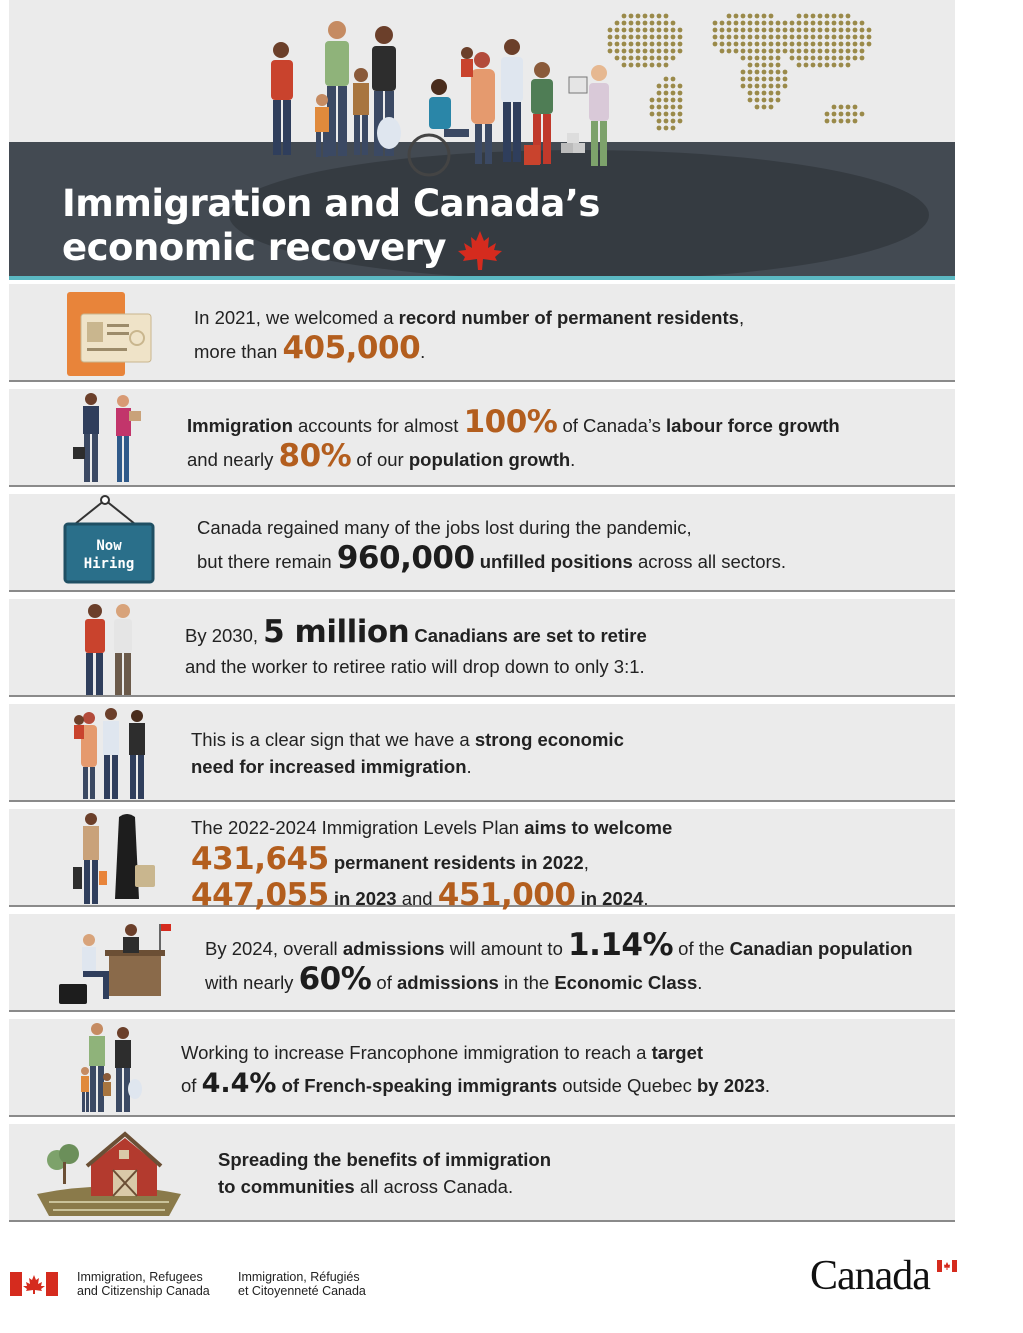  Describe the element at coordinates (393, 948) in the screenshot. I see `row-7-text-b: admissions` at that location.